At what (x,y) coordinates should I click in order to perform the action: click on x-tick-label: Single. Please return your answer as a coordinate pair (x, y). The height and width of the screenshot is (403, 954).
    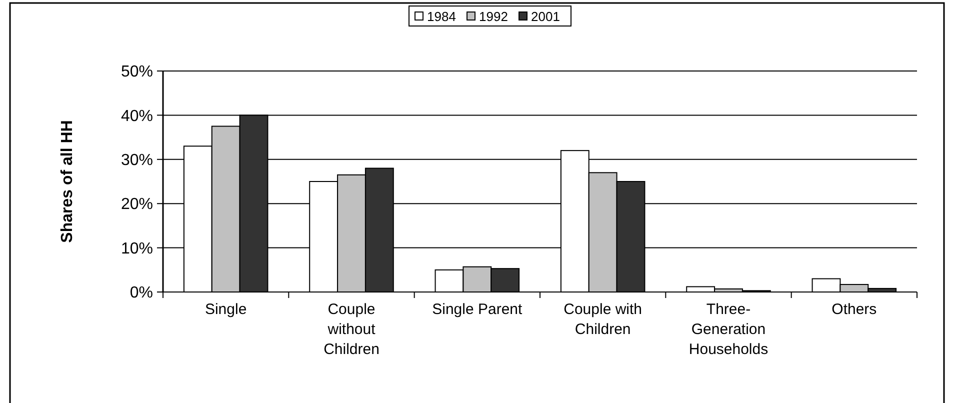
    Looking at the image, I should click on (225, 309).